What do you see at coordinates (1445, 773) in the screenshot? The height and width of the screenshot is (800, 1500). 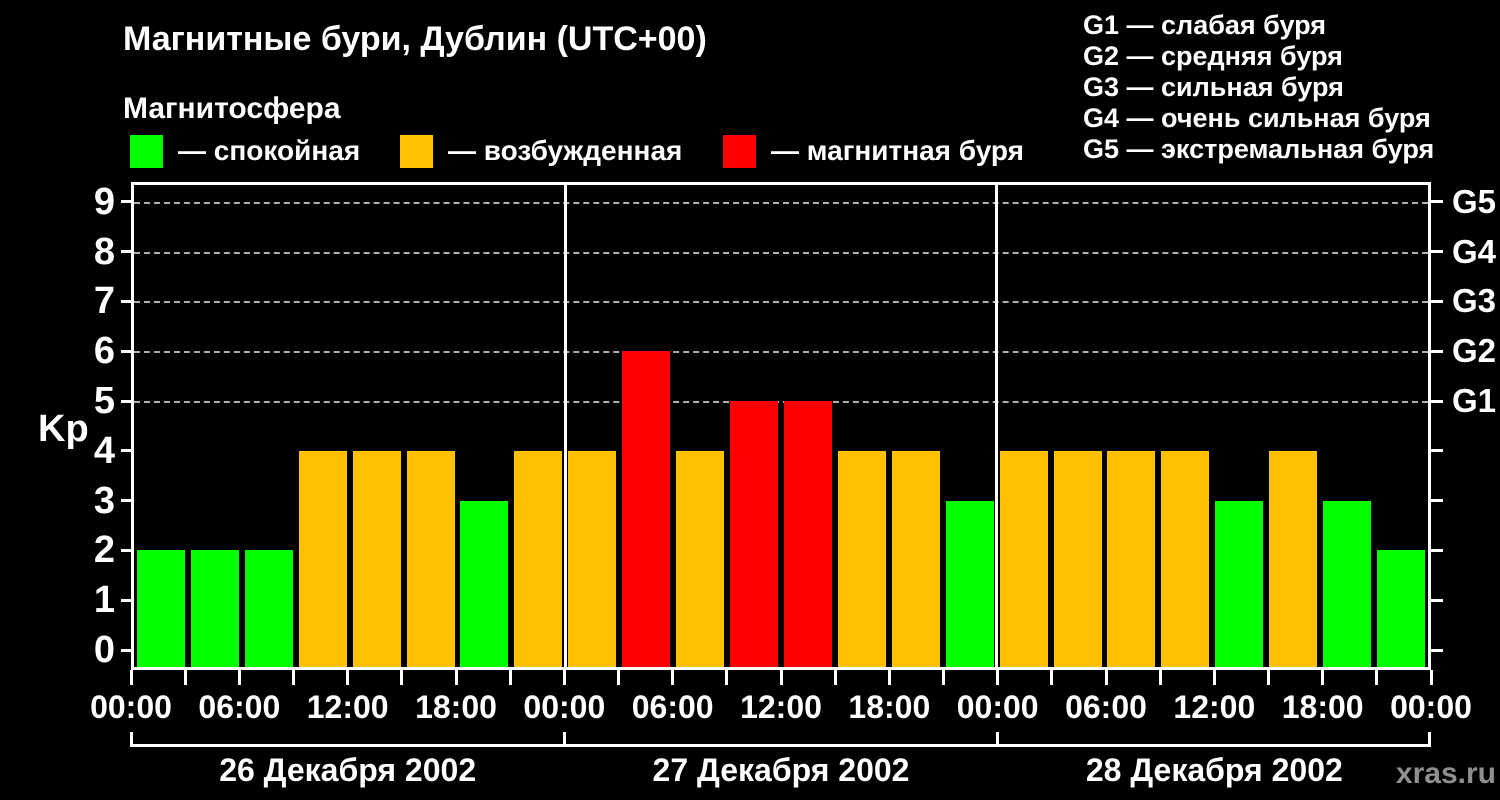 I see `watermark: xras.ru` at bounding box center [1445, 773].